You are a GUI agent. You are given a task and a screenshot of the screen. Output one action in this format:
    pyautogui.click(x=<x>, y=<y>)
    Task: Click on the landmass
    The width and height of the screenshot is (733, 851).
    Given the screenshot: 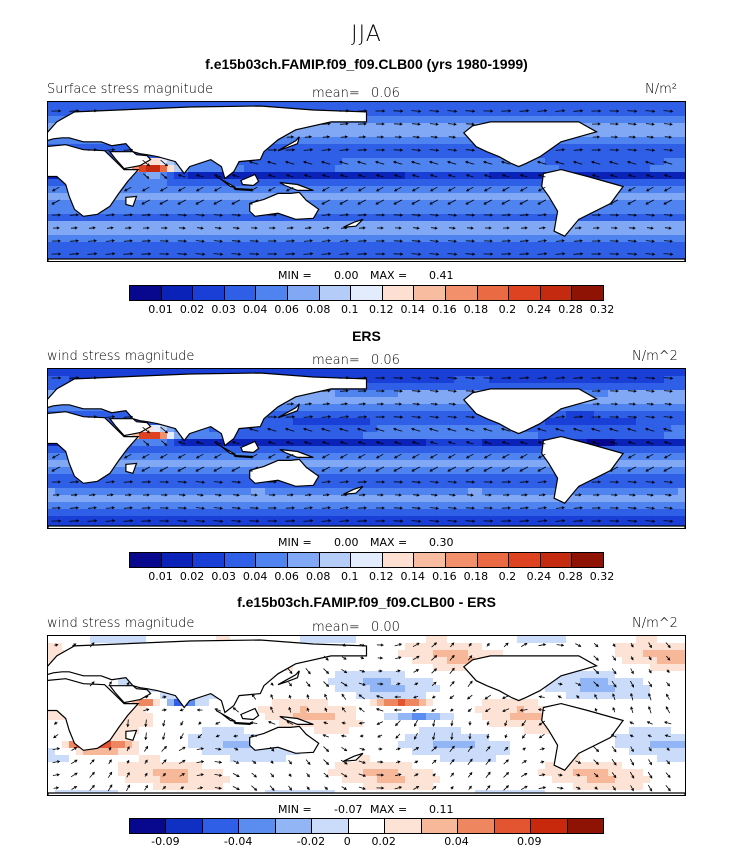 What is the action you would take?
    pyautogui.click(x=243, y=456)
    